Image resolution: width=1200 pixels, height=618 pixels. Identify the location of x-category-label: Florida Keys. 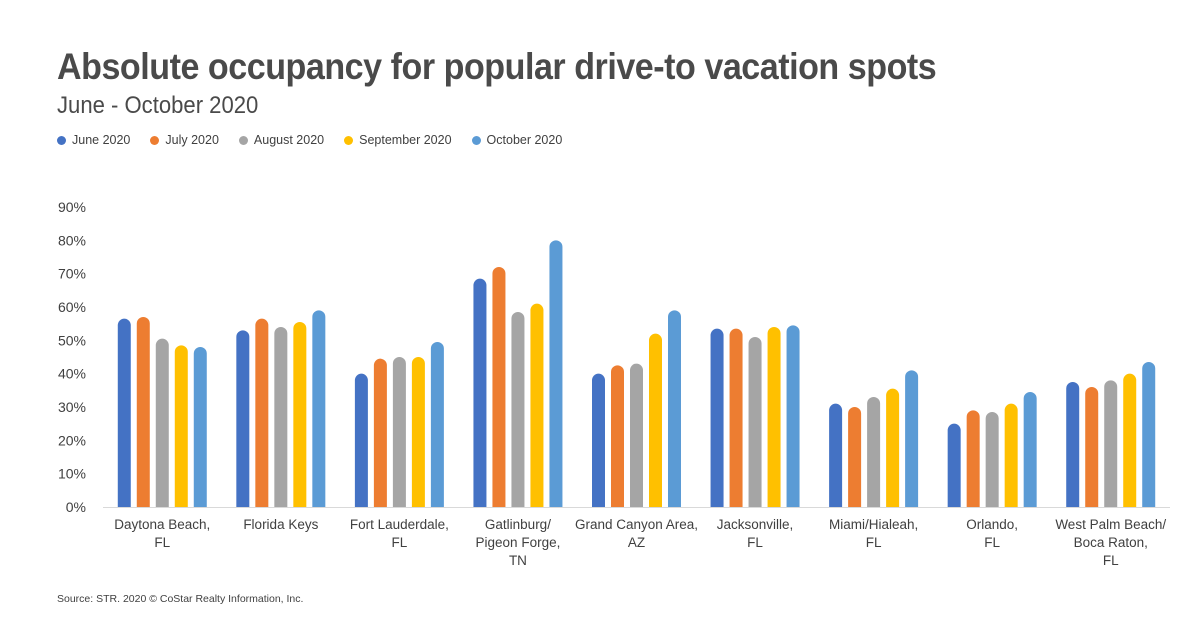
(280, 524).